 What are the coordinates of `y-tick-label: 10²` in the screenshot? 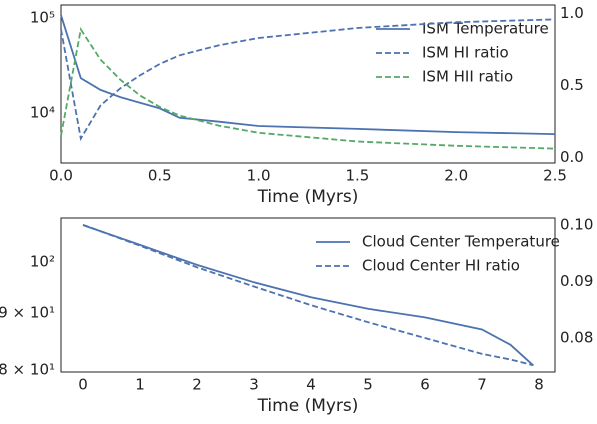 It's located at (42, 261).